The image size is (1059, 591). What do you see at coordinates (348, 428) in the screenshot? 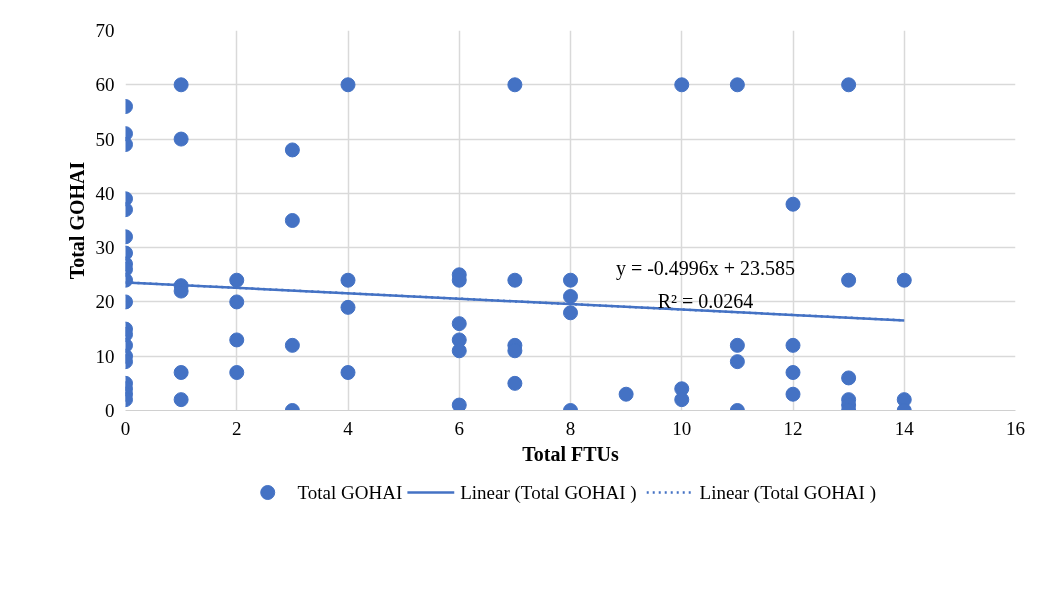
I see `x-tick-label: 4` at bounding box center [348, 428].